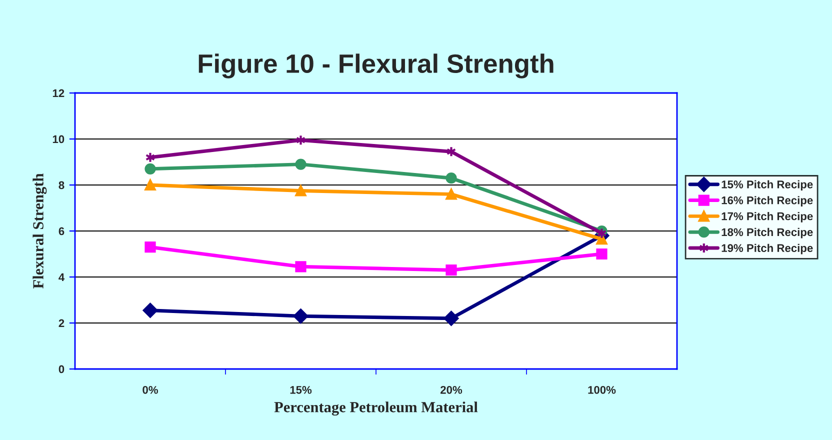 This screenshot has height=440, width=832. Describe the element at coordinates (150, 390) in the screenshot. I see `x-tick-label: 0%` at that location.